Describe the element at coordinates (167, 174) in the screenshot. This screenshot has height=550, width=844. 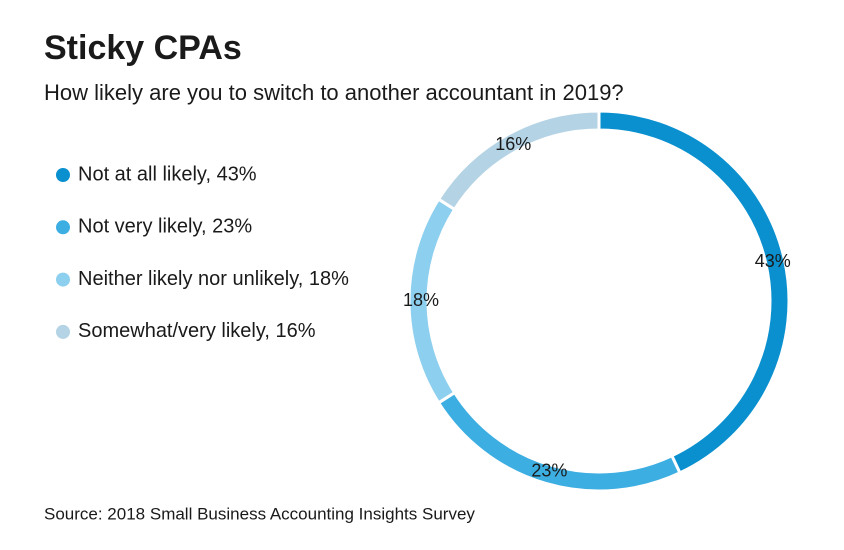
I see `legend-label: Not at all likely, 43%` at that location.